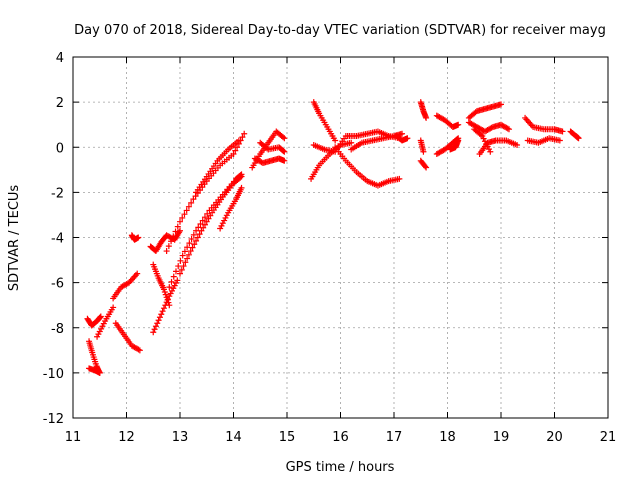 The width and height of the screenshot is (640, 480). Describe the element at coordinates (60, 58) in the screenshot. I see `y-tick-label: 4` at that location.